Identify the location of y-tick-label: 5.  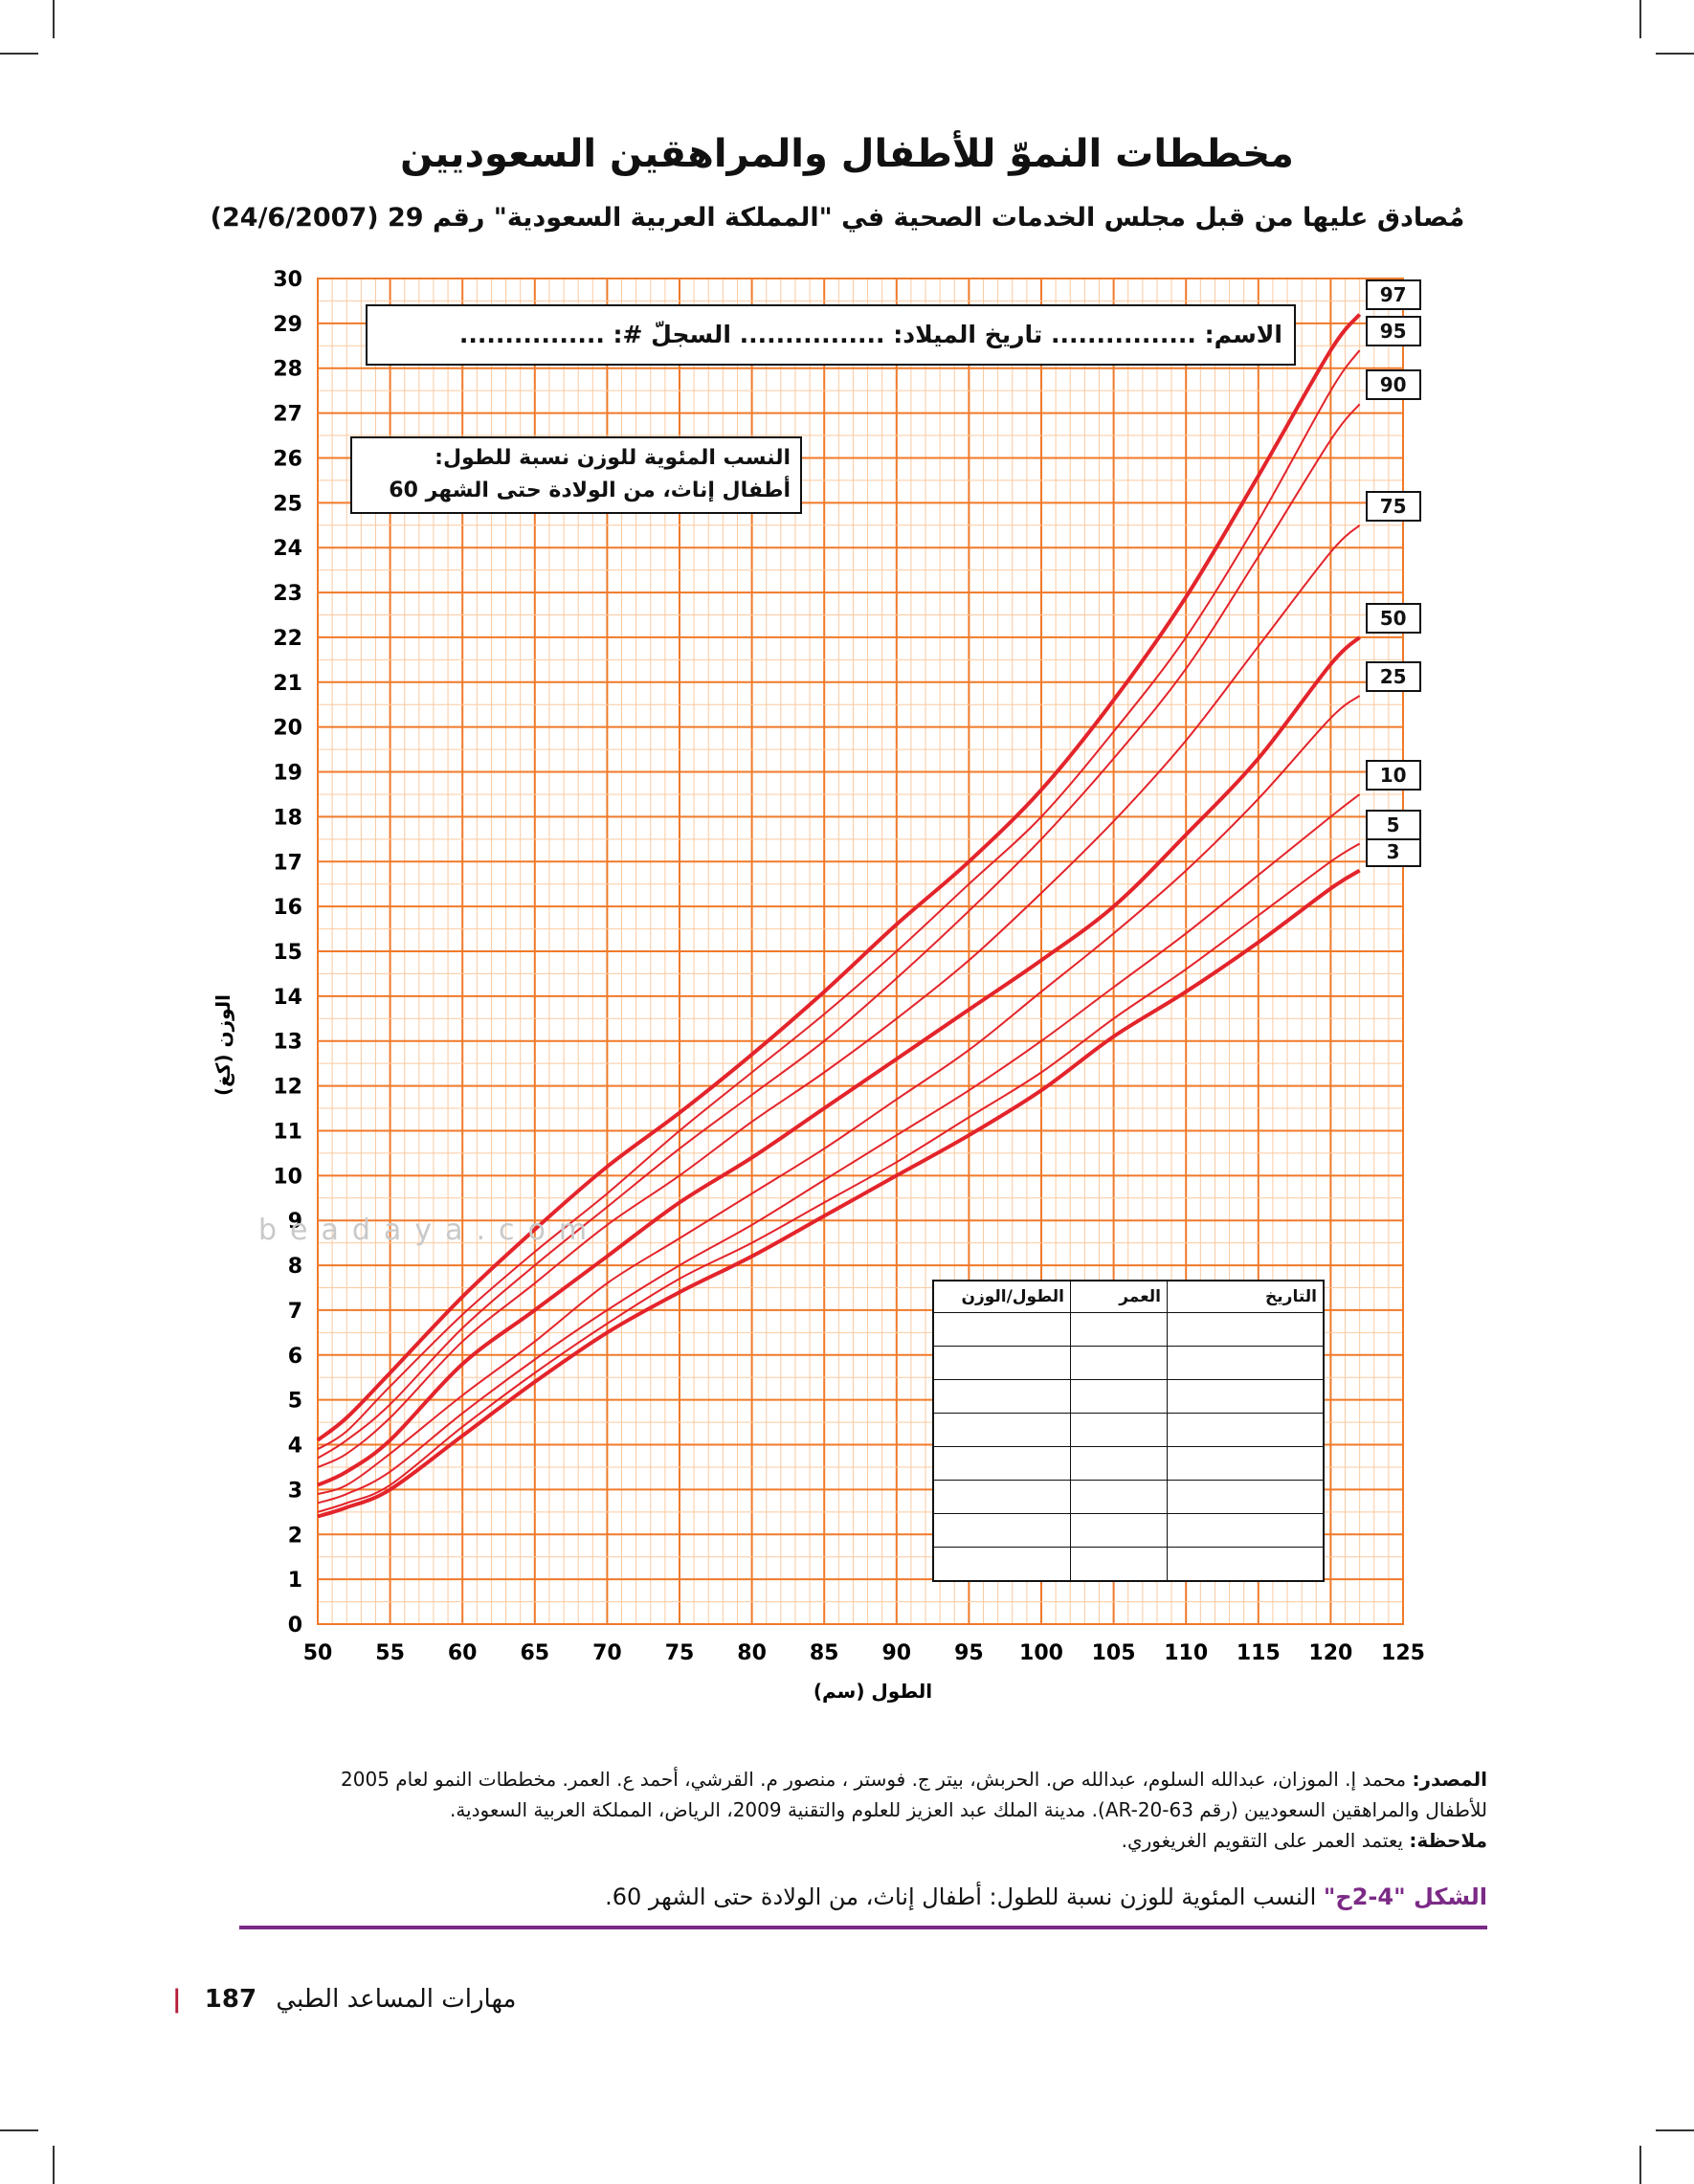
(295, 1402).